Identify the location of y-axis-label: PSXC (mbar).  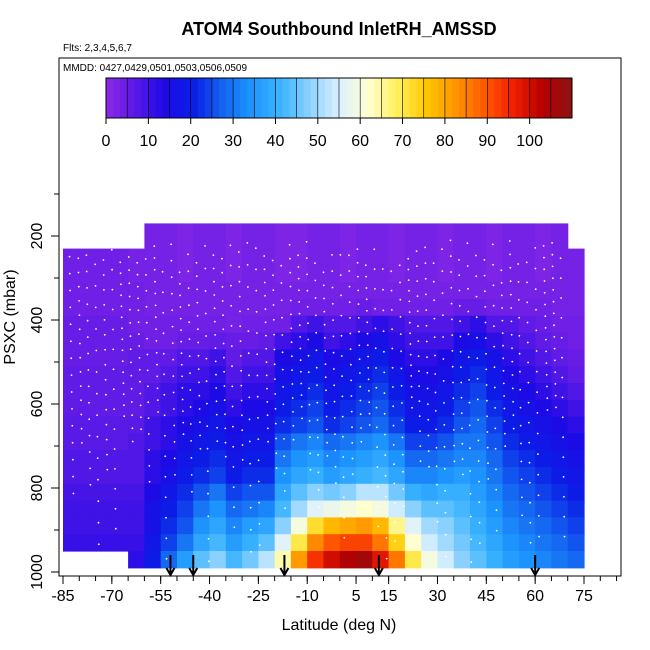
(10, 316).